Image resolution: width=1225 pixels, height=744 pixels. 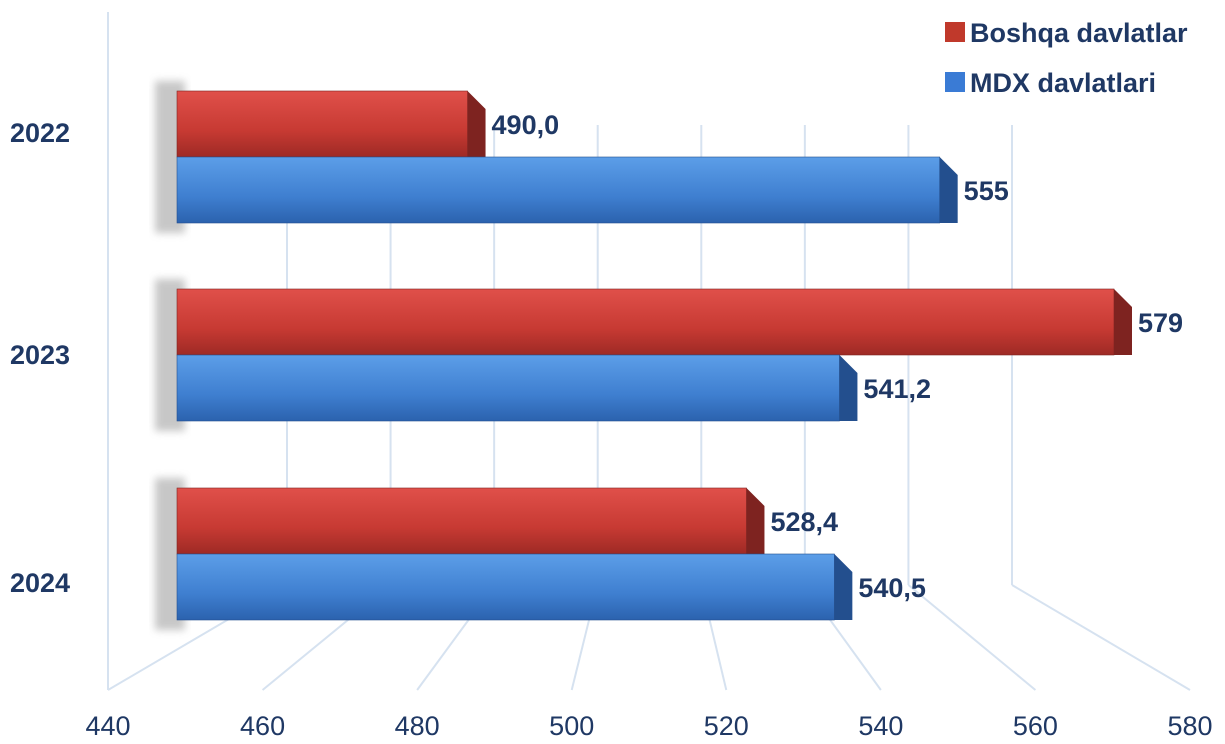 I want to click on data-label: 490,0, so click(x=526, y=125).